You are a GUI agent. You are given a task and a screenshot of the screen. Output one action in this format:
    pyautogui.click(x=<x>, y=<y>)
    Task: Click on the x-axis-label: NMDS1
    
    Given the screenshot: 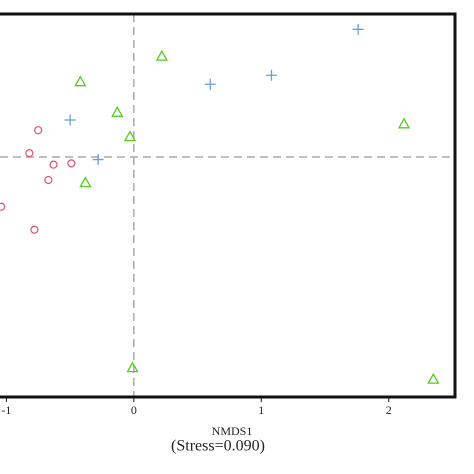 What is the action you would take?
    pyautogui.click(x=232, y=431)
    